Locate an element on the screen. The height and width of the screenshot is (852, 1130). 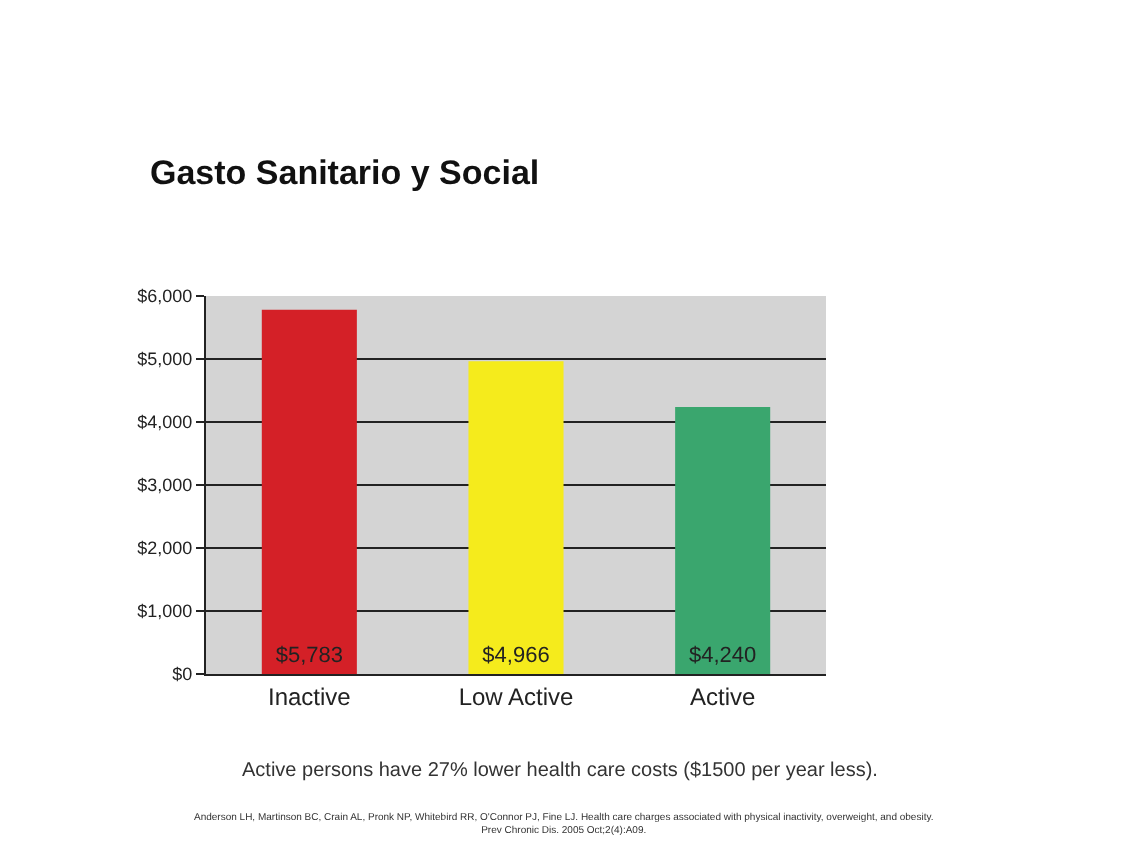
x-tick-label: Low Active is located at coordinates (516, 696).